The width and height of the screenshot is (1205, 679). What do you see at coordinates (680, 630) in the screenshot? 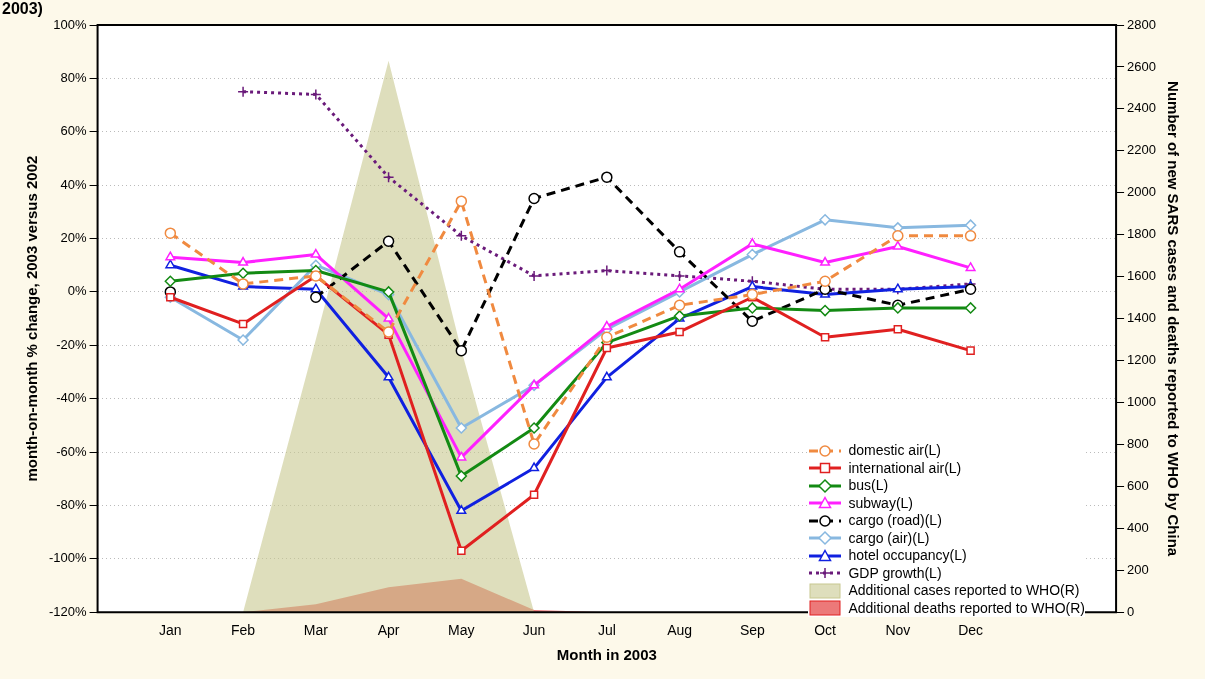
I see `x-tick-label: Aug` at bounding box center [680, 630].